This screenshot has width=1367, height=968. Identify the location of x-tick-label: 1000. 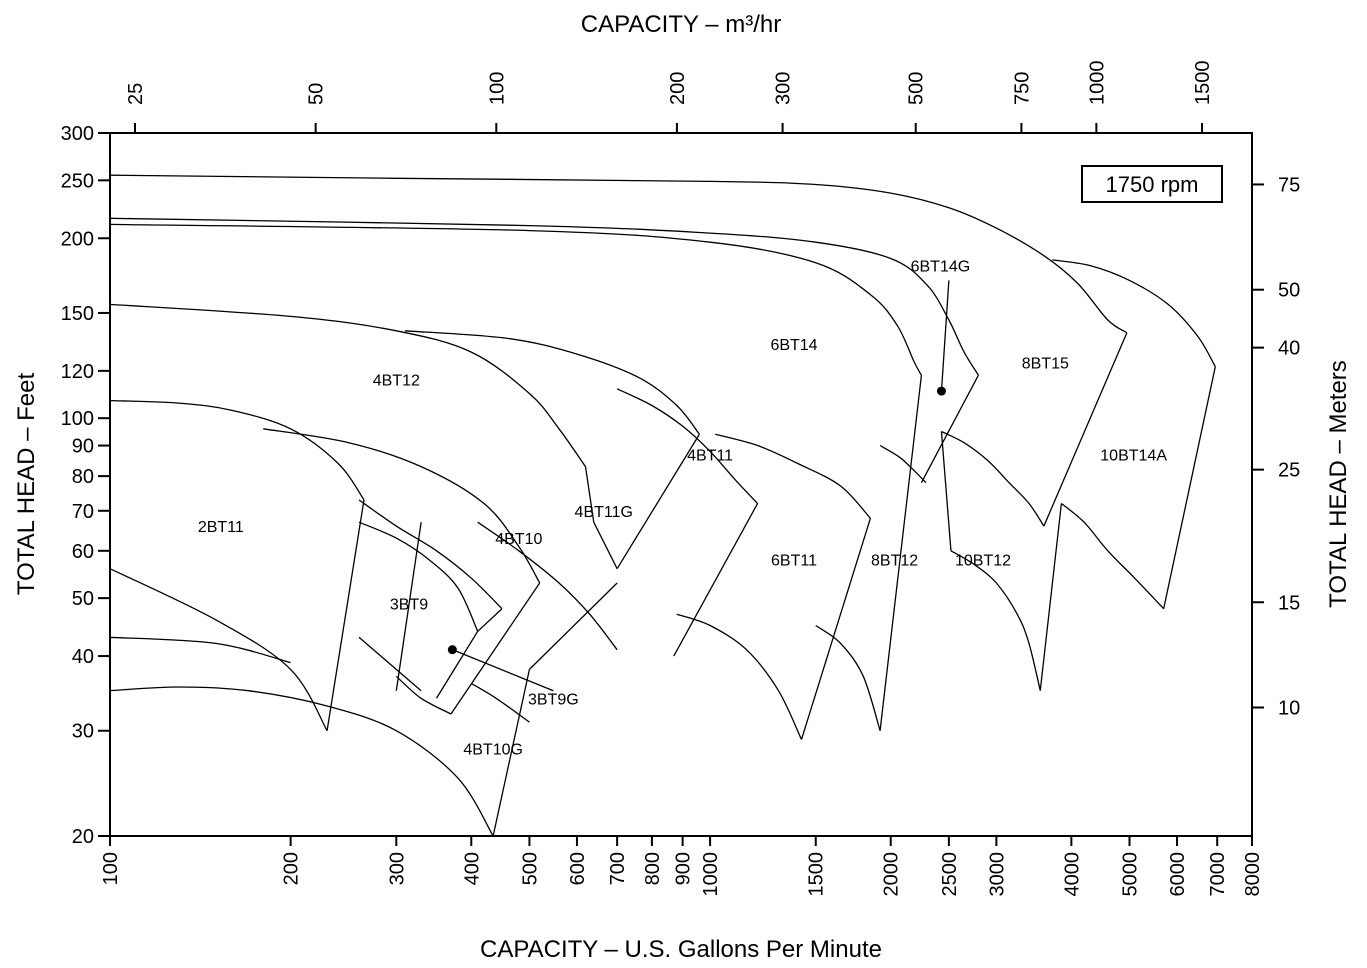
(711, 874).